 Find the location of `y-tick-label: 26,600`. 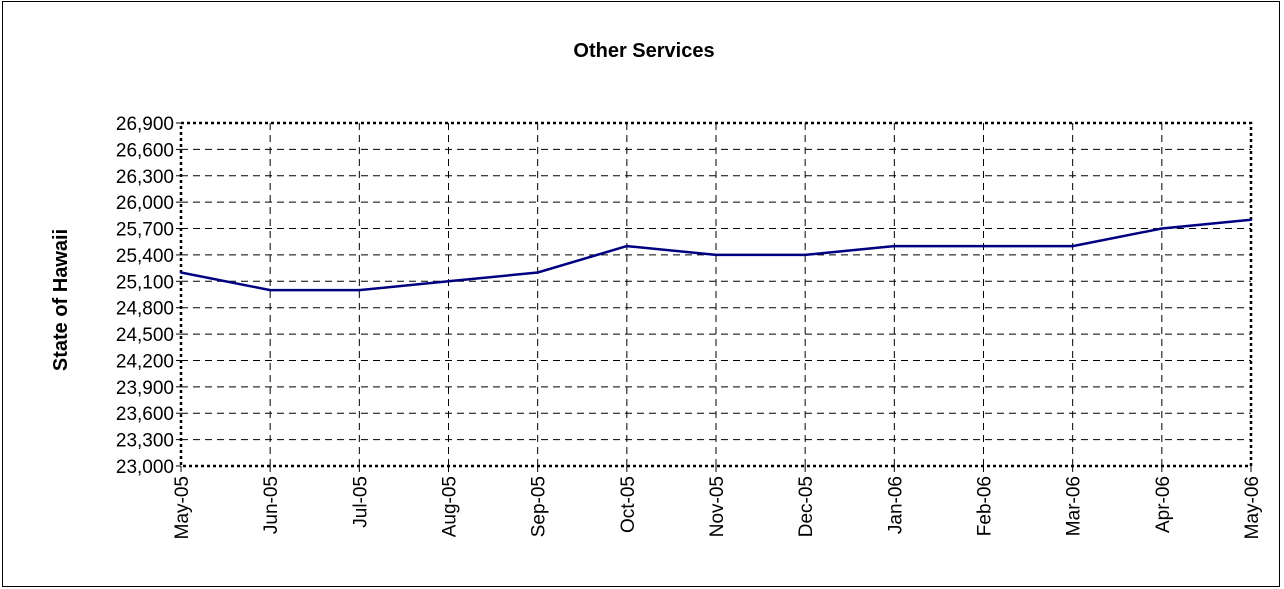

y-tick-label: 26,600 is located at coordinates (145, 150).